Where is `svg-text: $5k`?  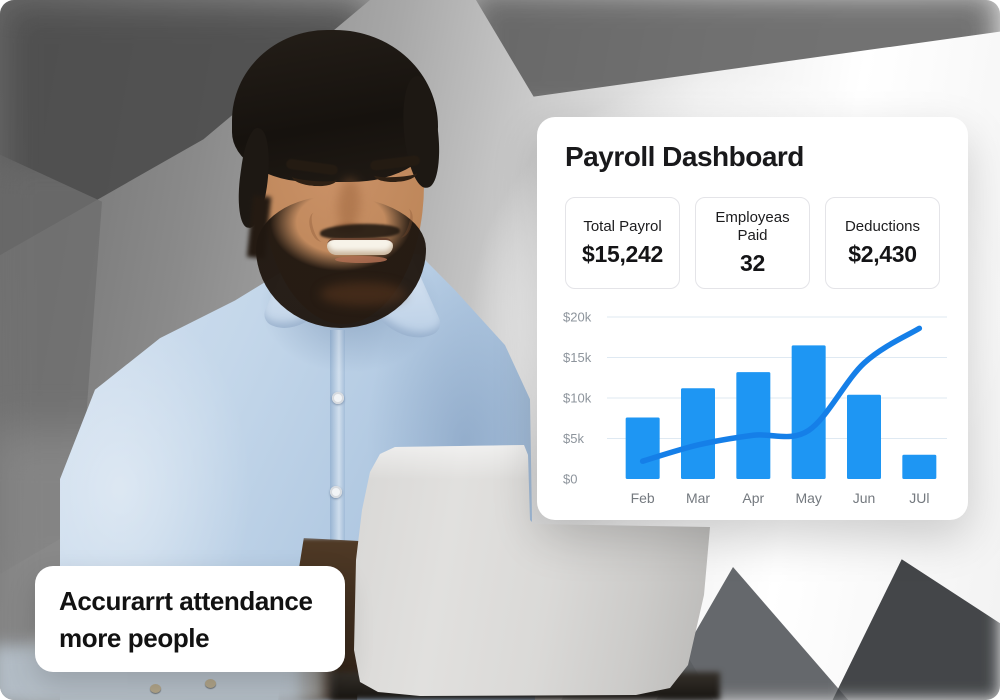 svg-text: $5k is located at coordinates (573, 438).